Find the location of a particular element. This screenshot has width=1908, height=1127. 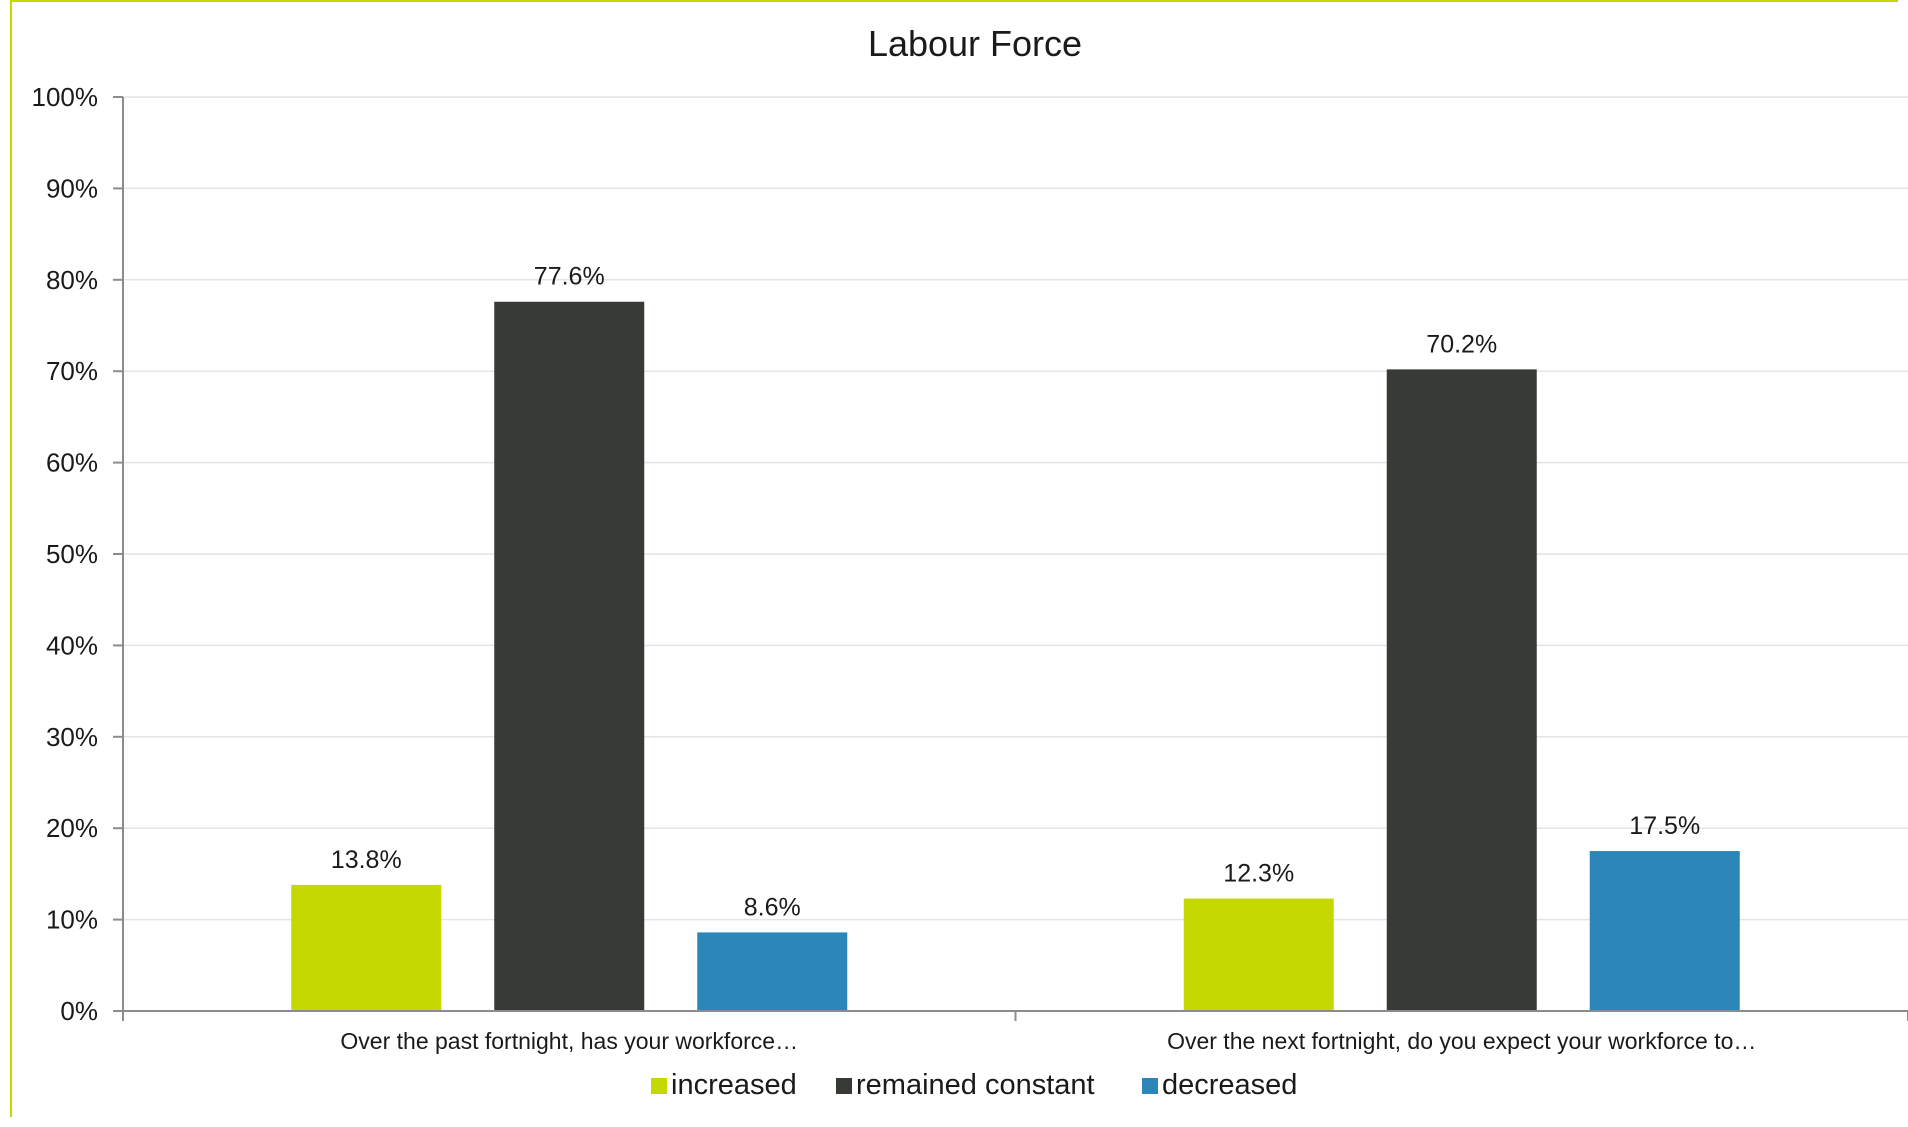

data-label: 12.3% is located at coordinates (1258, 874).